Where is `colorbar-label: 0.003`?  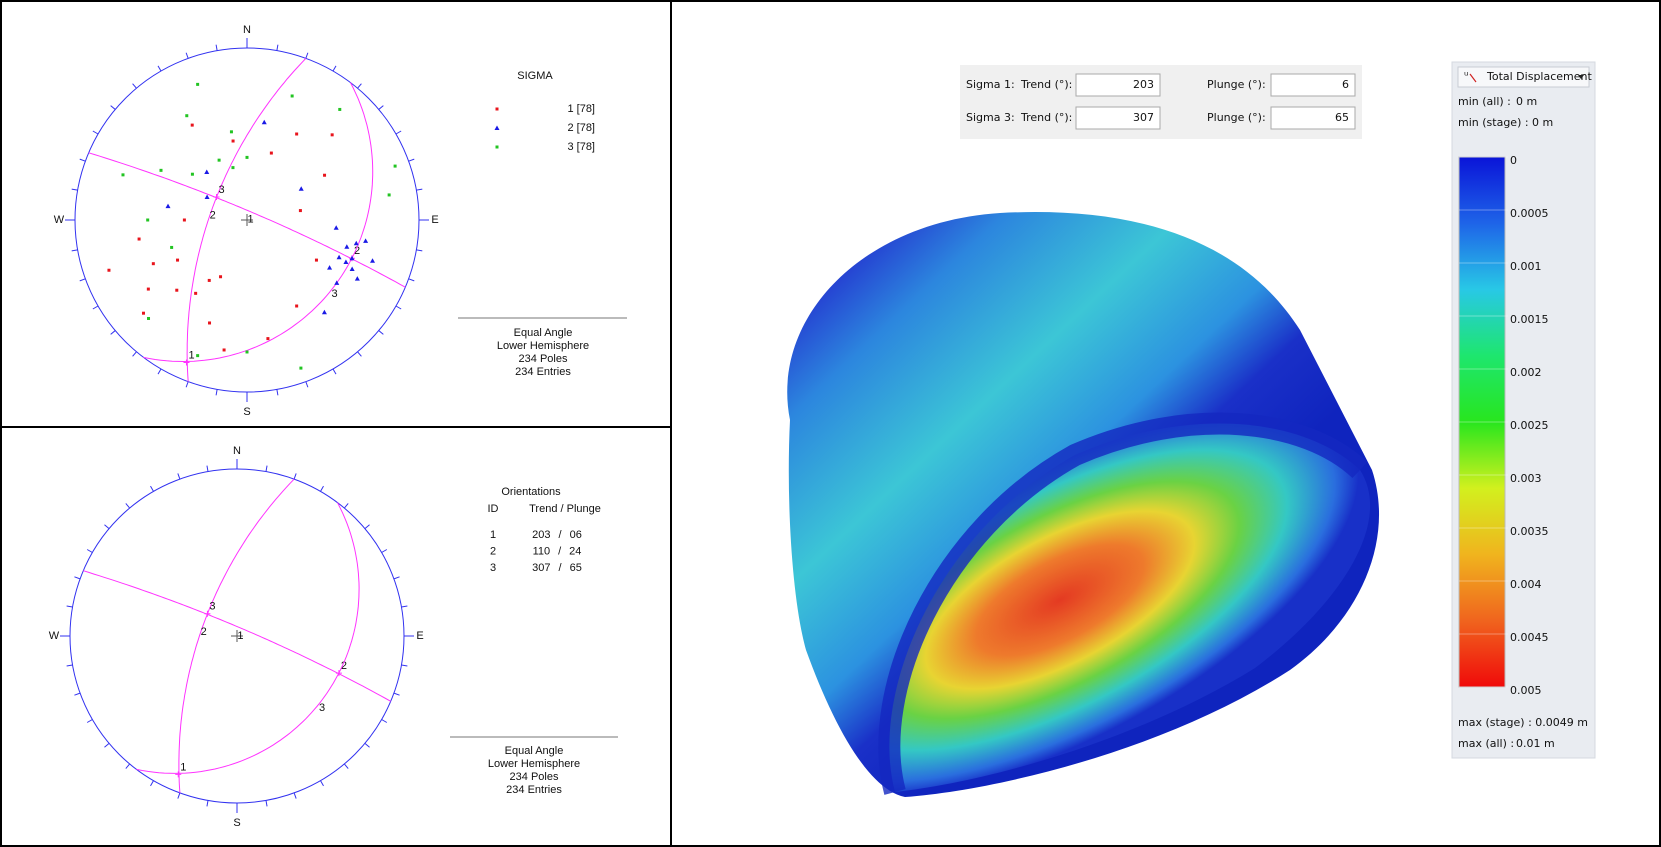
colorbar-label: 0.003 is located at coordinates (1526, 478).